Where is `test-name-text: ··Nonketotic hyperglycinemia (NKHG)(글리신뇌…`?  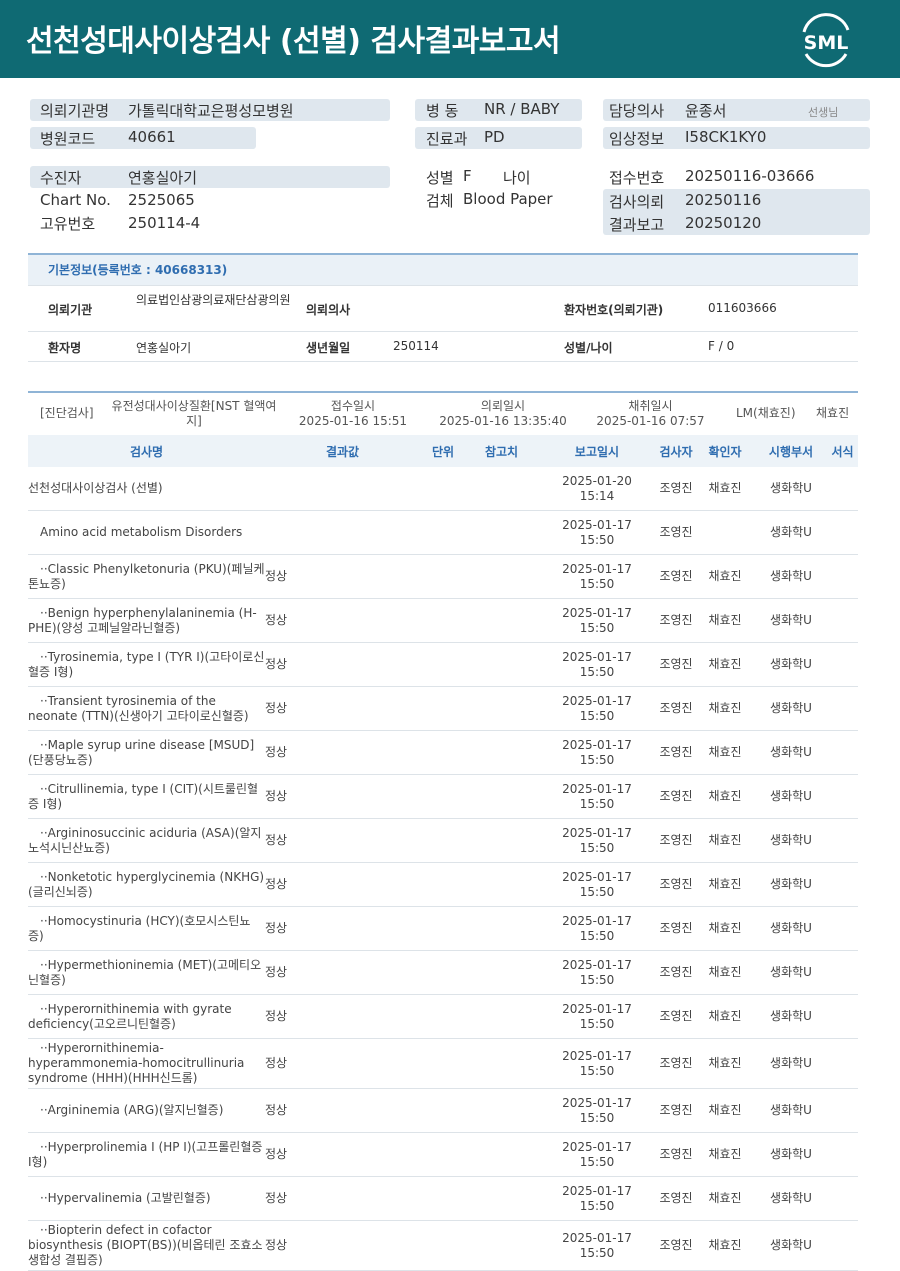
test-name-text: ··Nonketotic hyperglycinemia (NKHG)(글리신뇌… is located at coordinates (146, 884).